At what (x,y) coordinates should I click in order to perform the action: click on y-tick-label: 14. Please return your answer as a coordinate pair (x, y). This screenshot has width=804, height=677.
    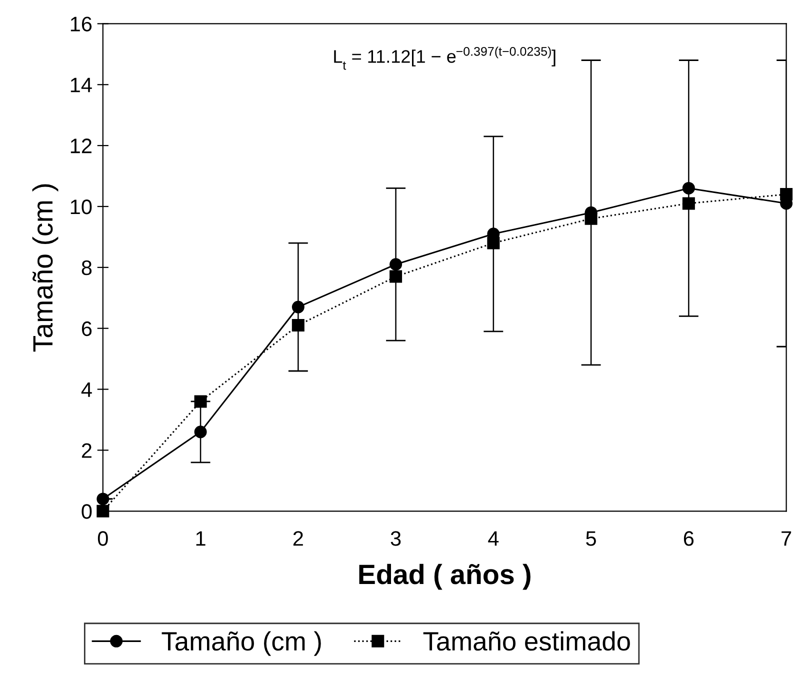
    Looking at the image, I should click on (81, 85).